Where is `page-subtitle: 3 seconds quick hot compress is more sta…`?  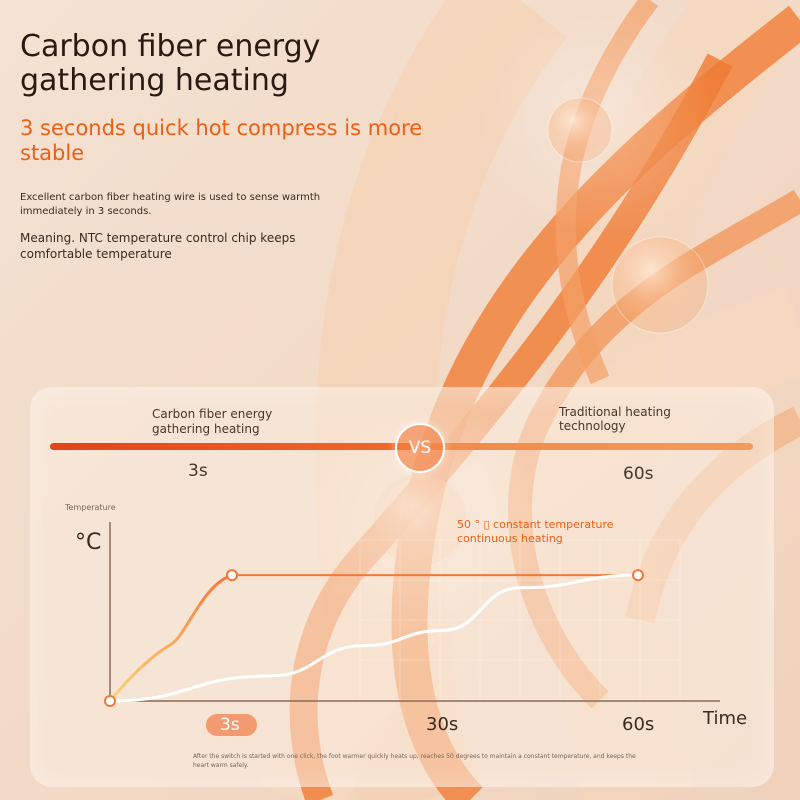
page-subtitle: 3 seconds quick hot compress is more sta… is located at coordinates (221, 140).